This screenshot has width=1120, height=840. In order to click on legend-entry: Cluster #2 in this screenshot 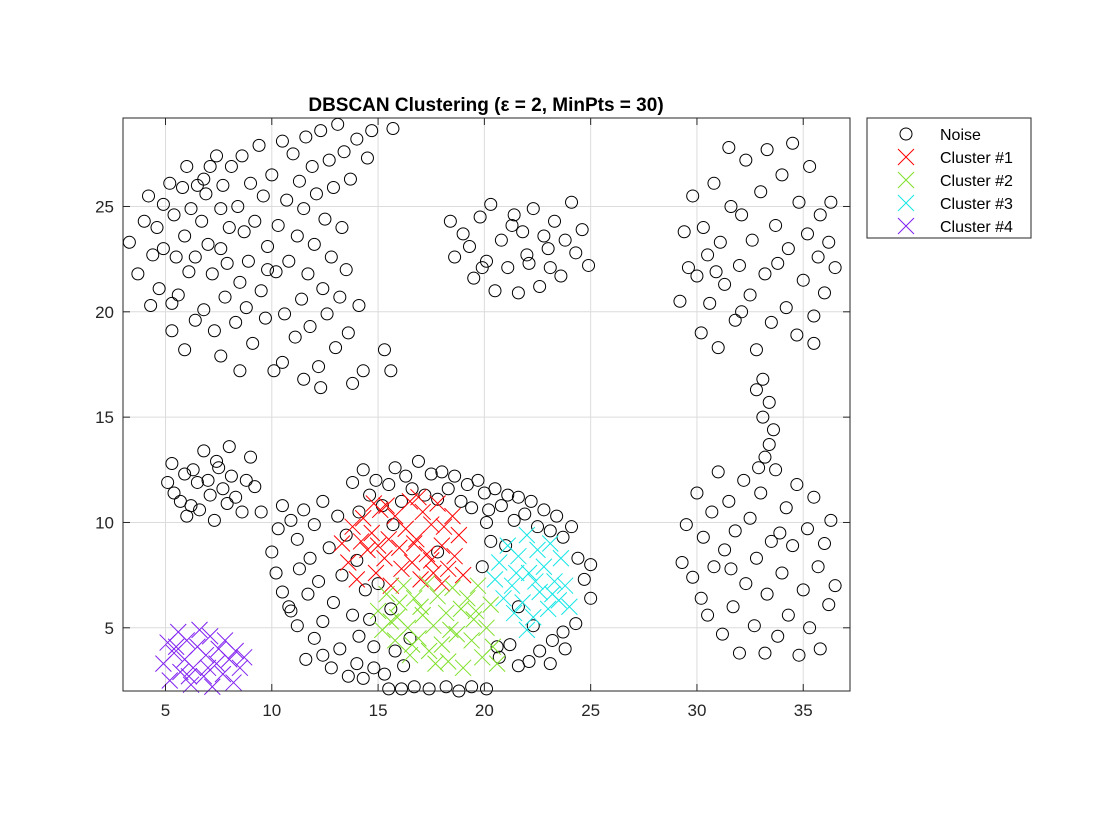, I will do `click(955, 180)`.